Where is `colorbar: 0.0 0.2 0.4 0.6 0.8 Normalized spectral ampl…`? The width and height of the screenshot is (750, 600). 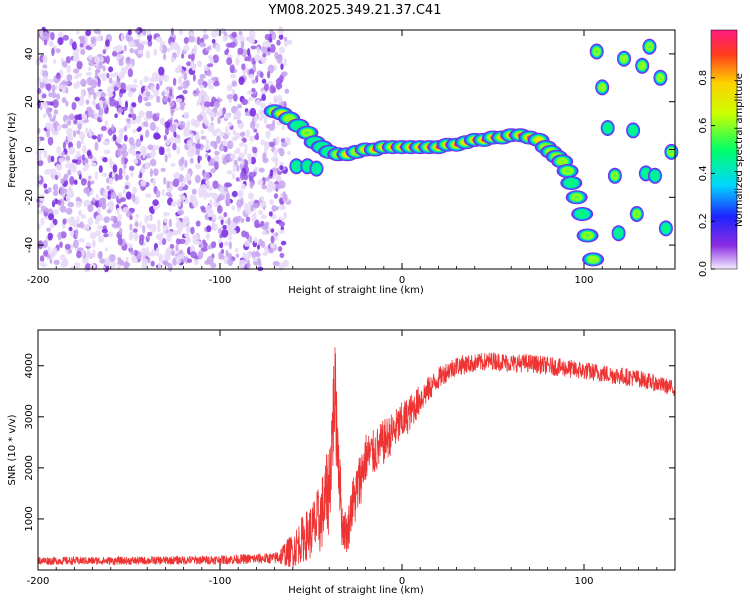
colorbar: 0.0 0.2 0.4 0.6 0.8 Normalized spectral ampl… is located at coordinates (721, 153).